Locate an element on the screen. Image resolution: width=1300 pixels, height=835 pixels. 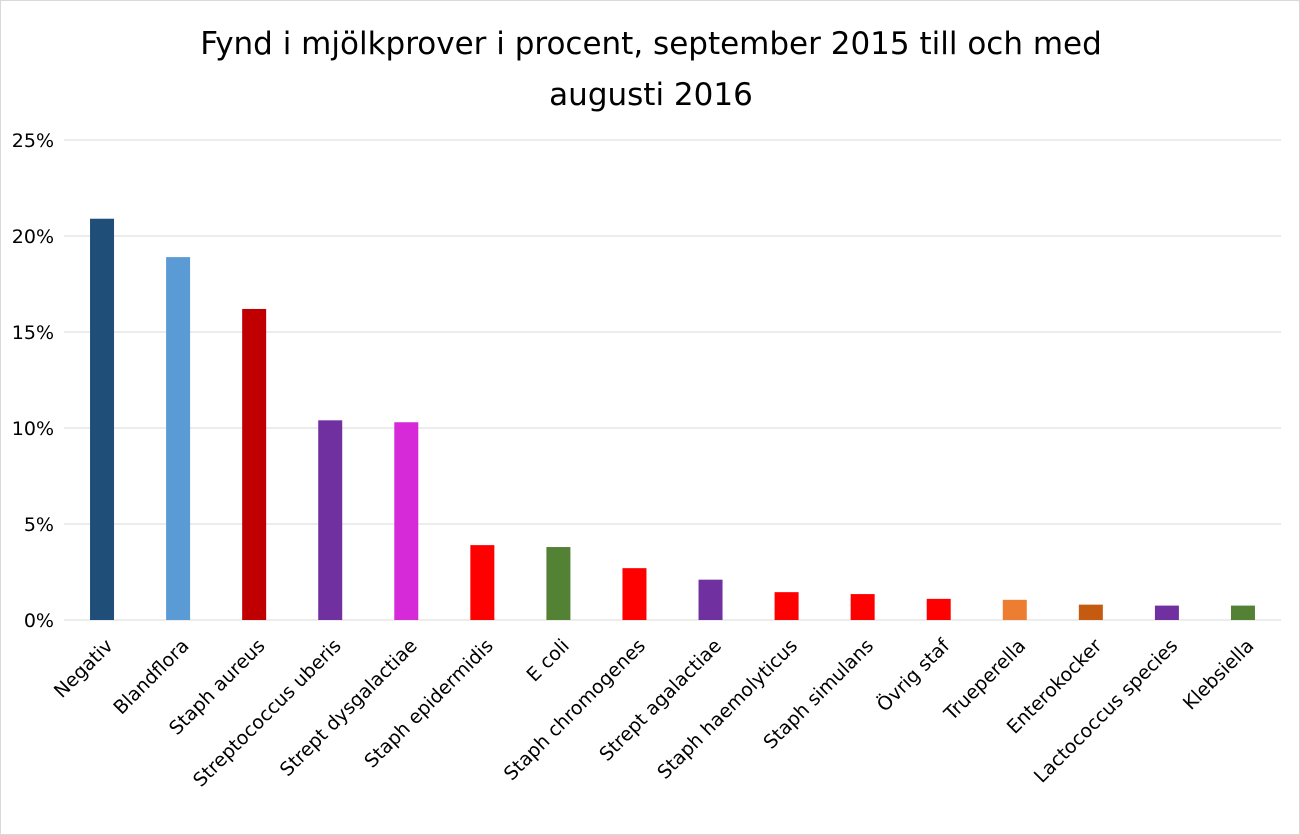
y-tick-label: 15% is located at coordinates (33, 333).